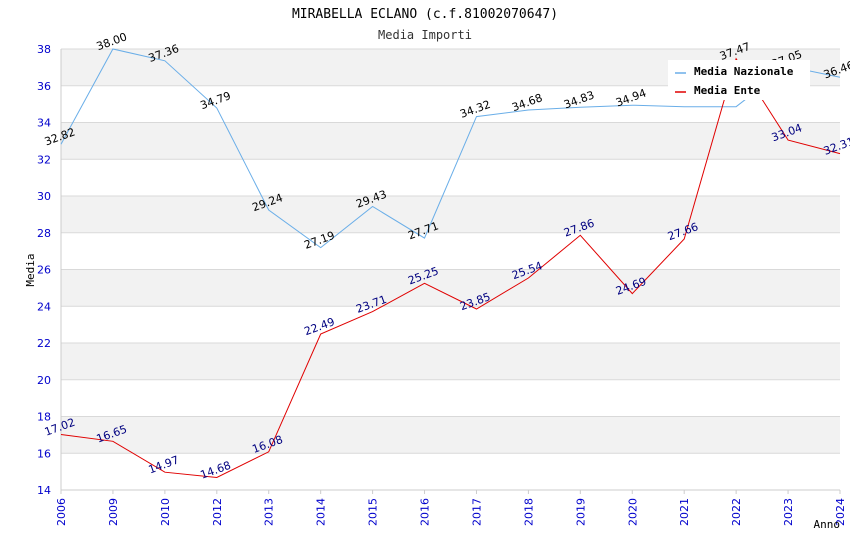  Describe the element at coordinates (684, 512) in the screenshot. I see `x-tick-label: 2021` at that location.